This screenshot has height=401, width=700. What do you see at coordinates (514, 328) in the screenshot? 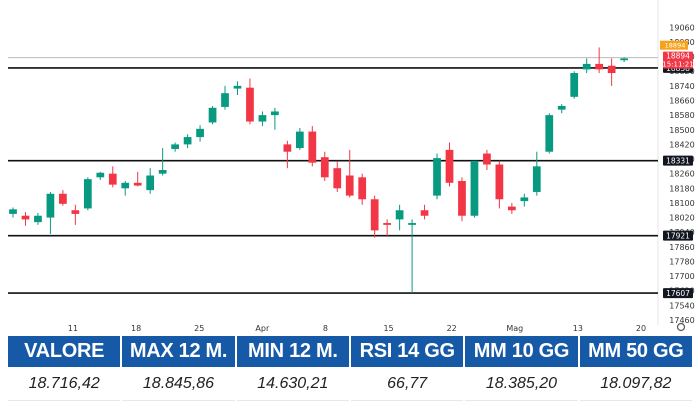
I see `x-tick-label: Mag` at bounding box center [514, 328].